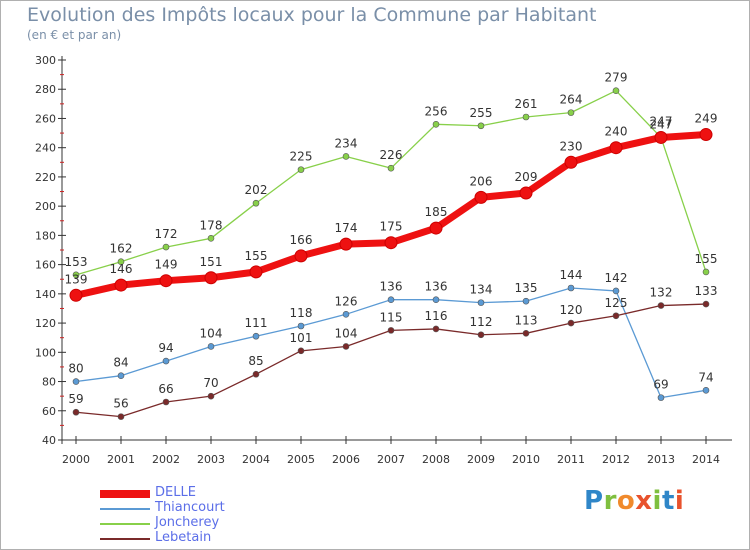  Describe the element at coordinates (661, 459) in the screenshot. I see `x-tick-label: 2013` at that location.